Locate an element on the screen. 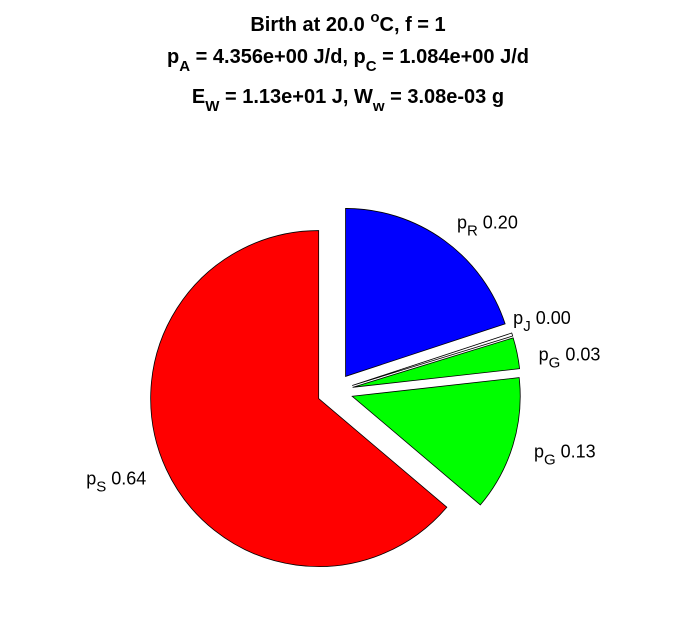 The height and width of the screenshot is (618, 696). title-line-1: Birth at 20.0 oC, f = 1 is located at coordinates (347, 22).